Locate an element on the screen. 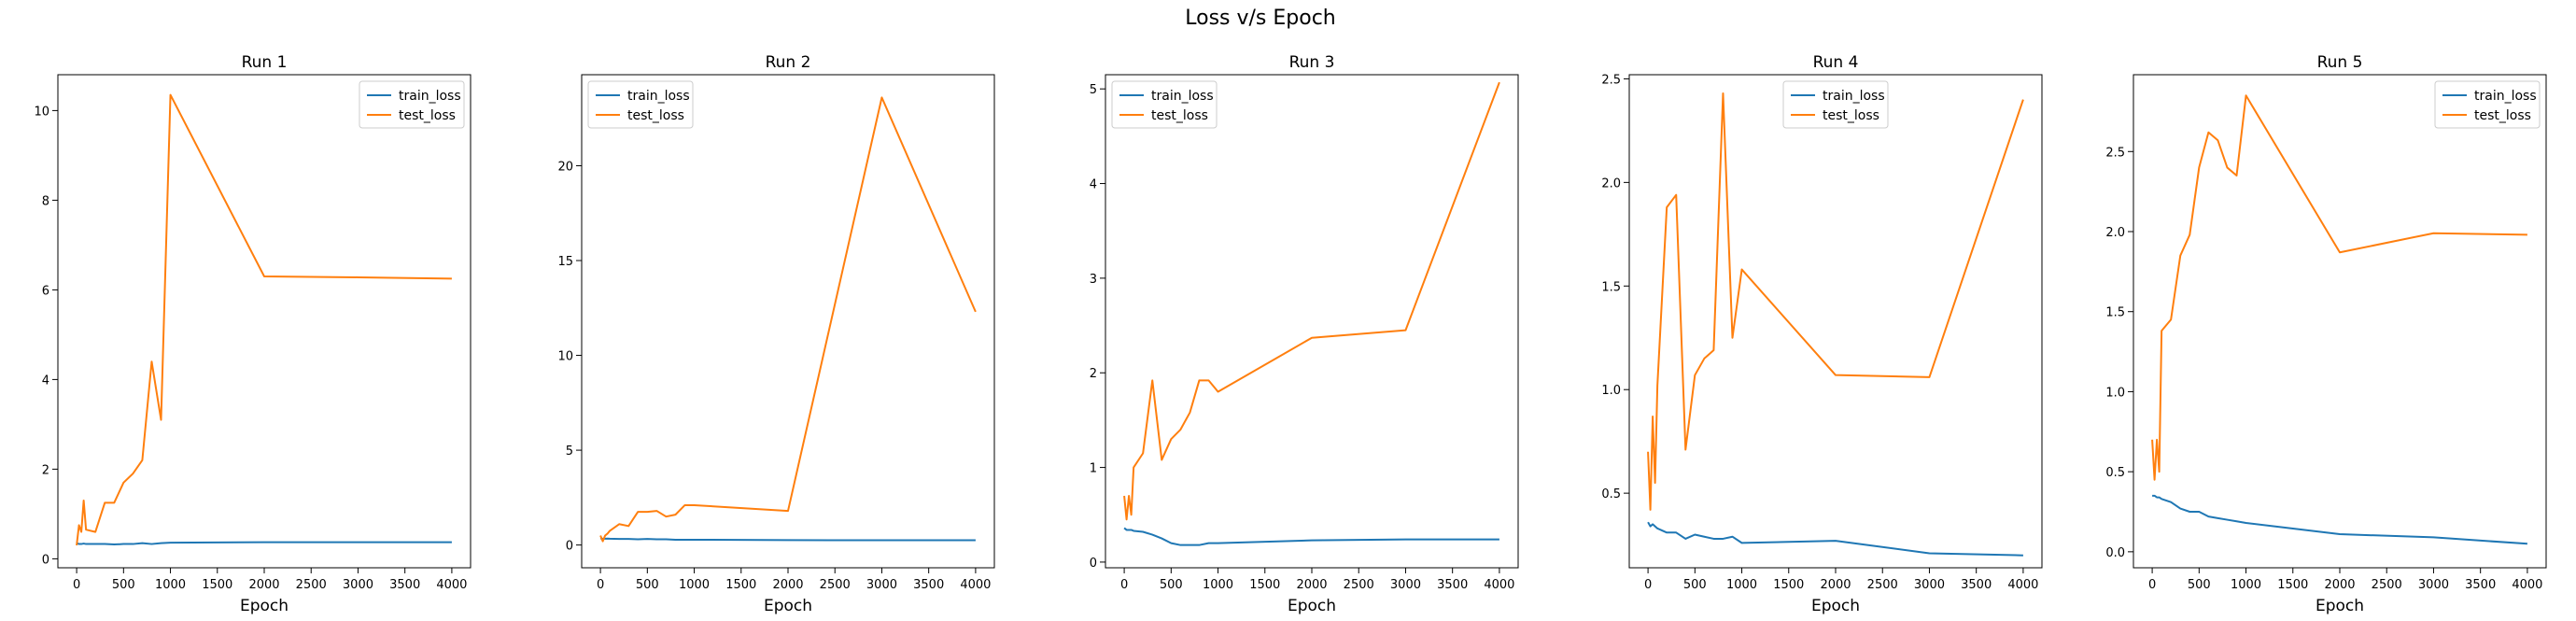 The height and width of the screenshot is (621, 2576). y-tick-label: 3 is located at coordinates (1093, 280).